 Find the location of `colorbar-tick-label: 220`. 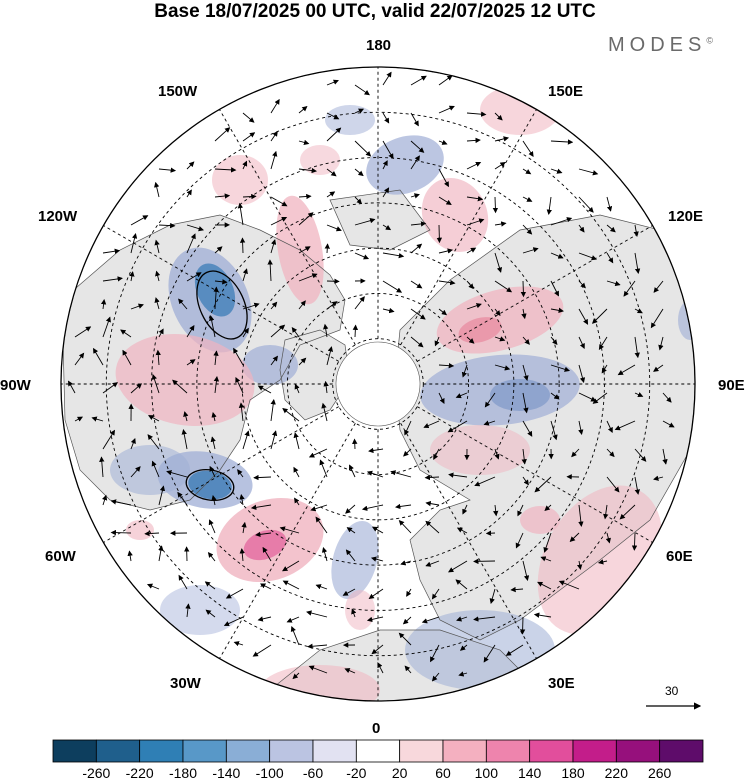

colorbar-tick-label: 220 is located at coordinates (616, 773).